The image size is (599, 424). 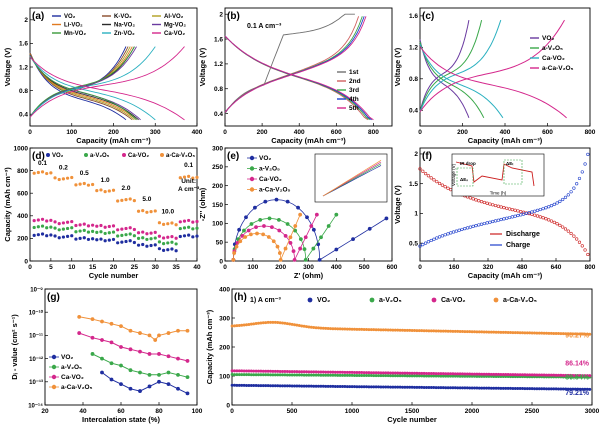 I want to click on x-tick-label: 300, so click(x=308, y=267).